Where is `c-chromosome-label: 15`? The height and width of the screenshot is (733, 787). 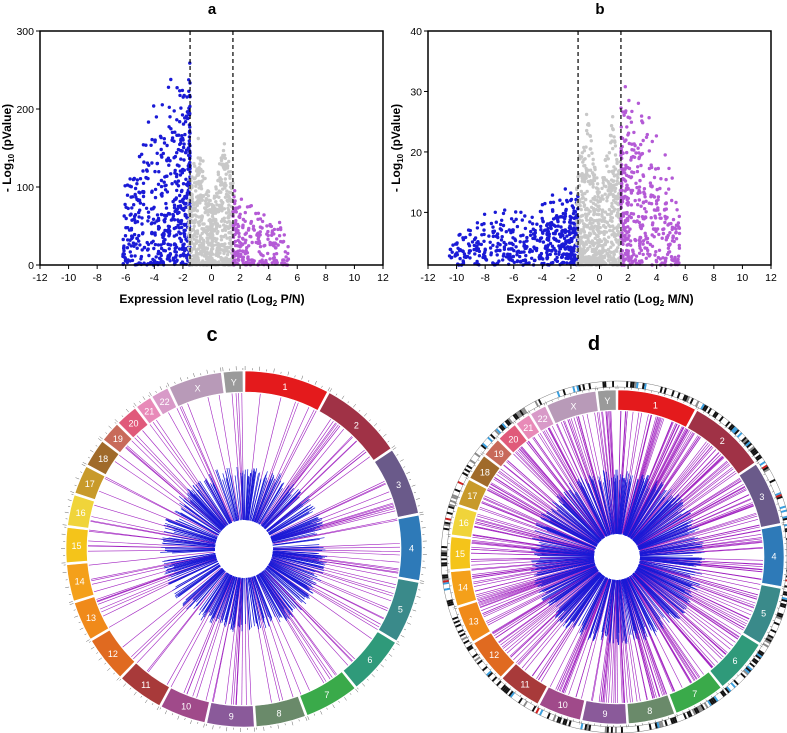 c-chromosome-label: 15 is located at coordinates (76, 546).